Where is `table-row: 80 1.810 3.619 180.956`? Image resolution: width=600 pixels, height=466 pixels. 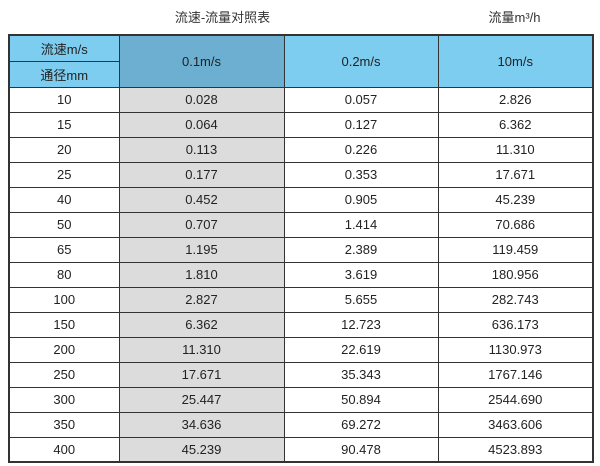 table-row: 80 1.810 3.619 180.956 is located at coordinates (301, 274).